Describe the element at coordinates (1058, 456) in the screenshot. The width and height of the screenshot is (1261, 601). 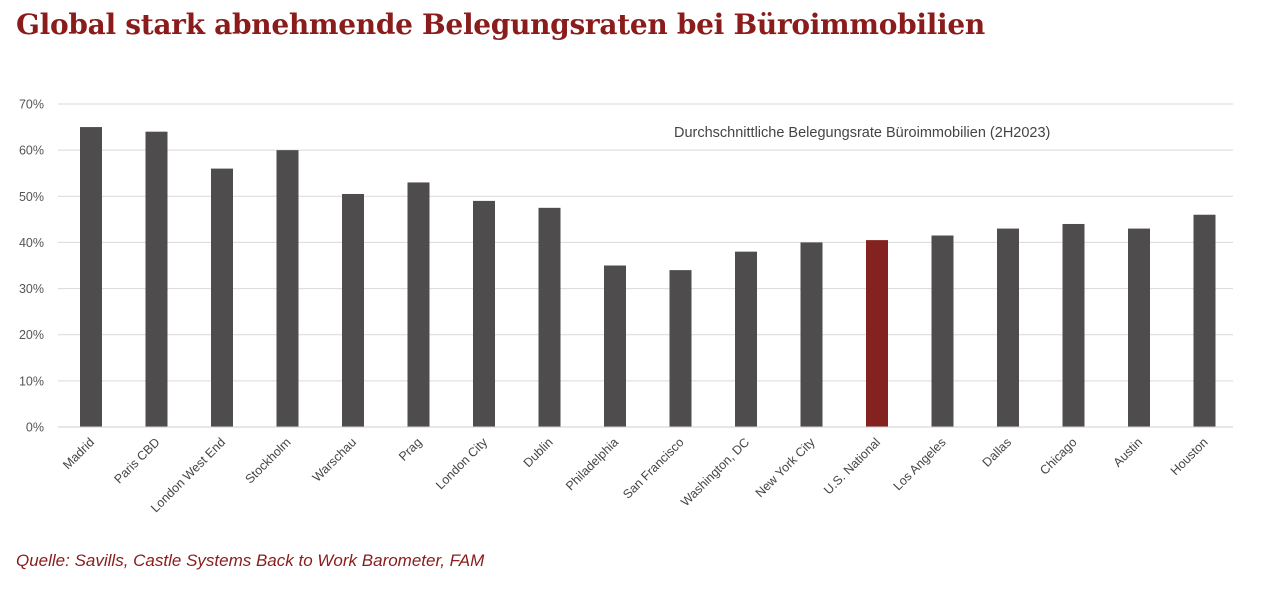
I see `x-category-label: Chicago` at that location.